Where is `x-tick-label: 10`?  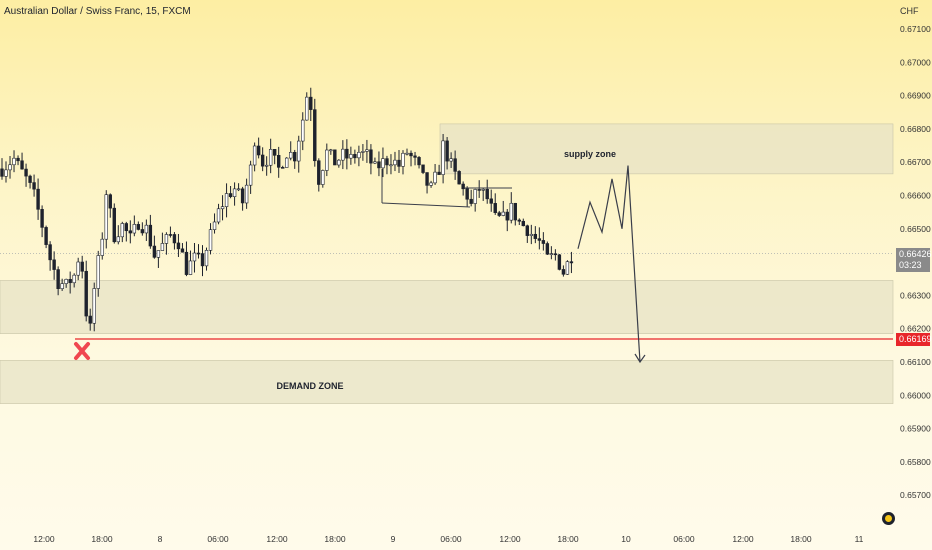 x-tick-label: 10 is located at coordinates (626, 539).